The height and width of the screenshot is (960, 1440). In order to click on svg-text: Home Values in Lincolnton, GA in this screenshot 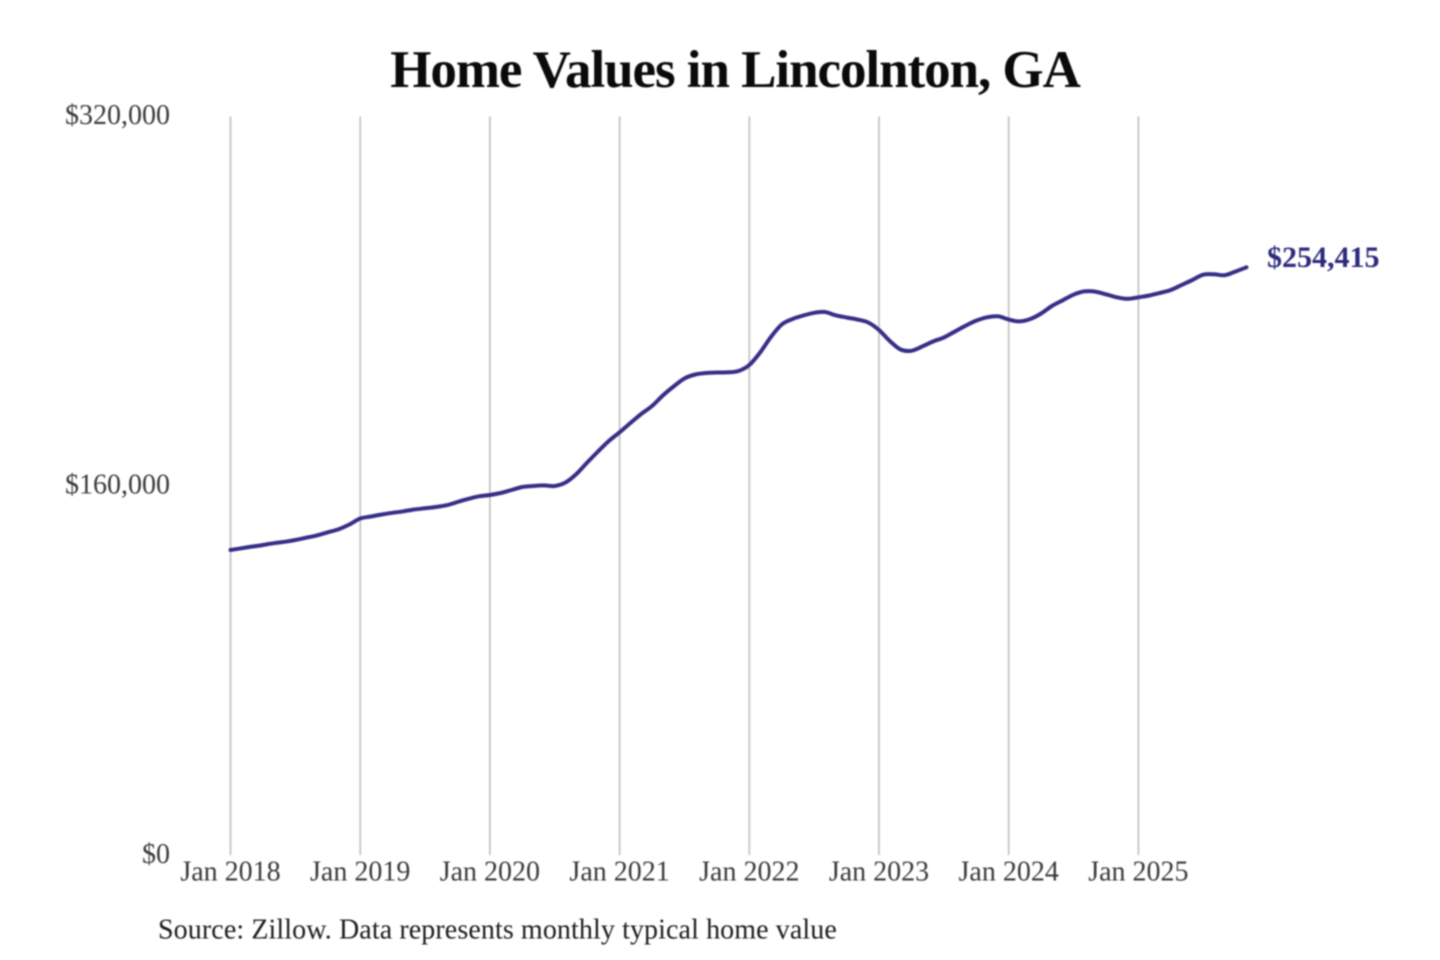, I will do `click(735, 70)`.